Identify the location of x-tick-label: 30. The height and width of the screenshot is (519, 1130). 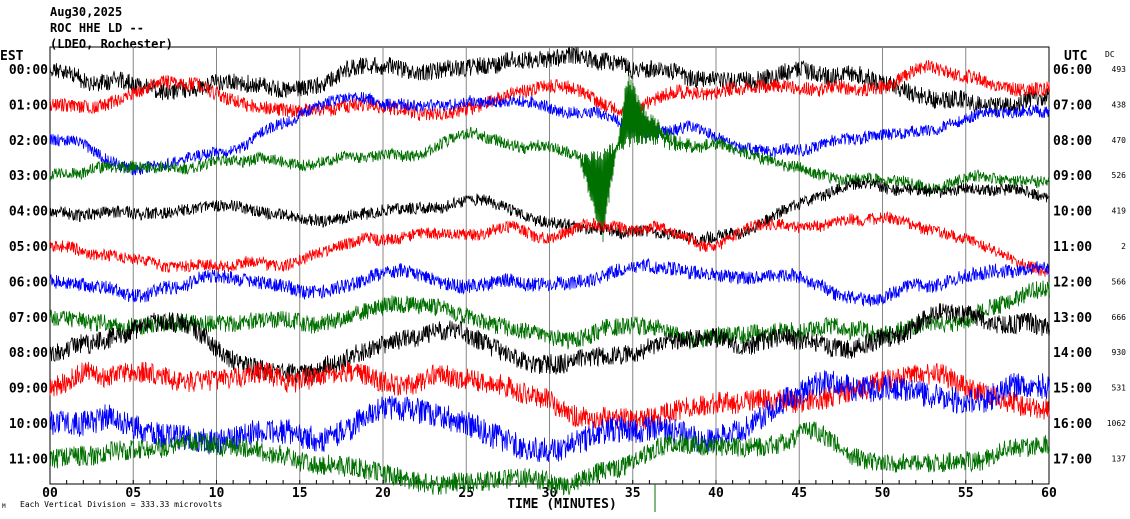
(550, 493).